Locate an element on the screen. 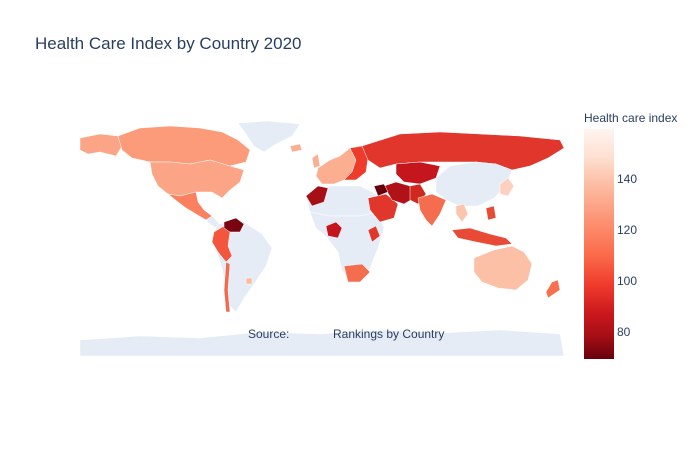  region-saudi-arabia is located at coordinates (383, 208).